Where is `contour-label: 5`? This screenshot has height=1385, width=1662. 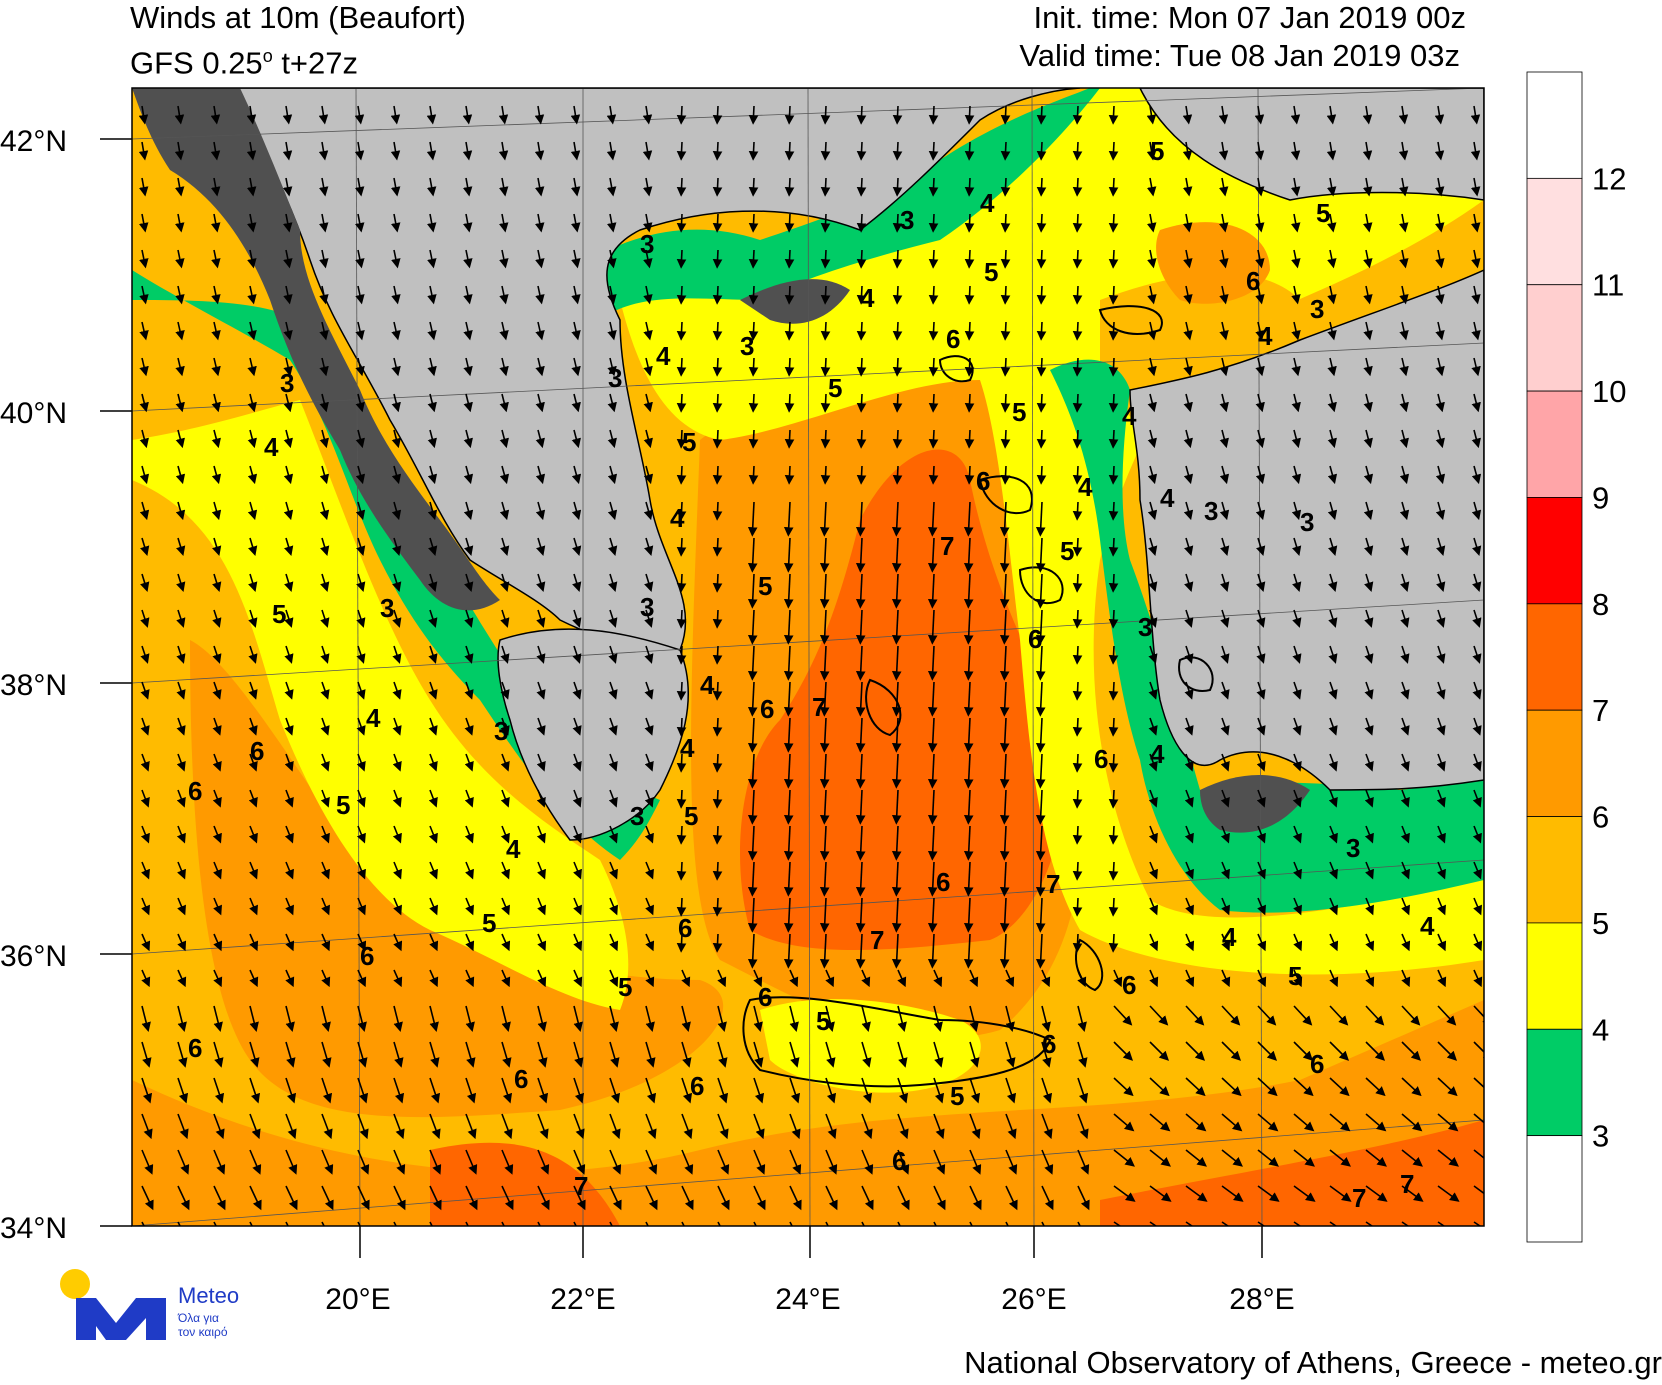
contour-label: 5 is located at coordinates (823, 1021).